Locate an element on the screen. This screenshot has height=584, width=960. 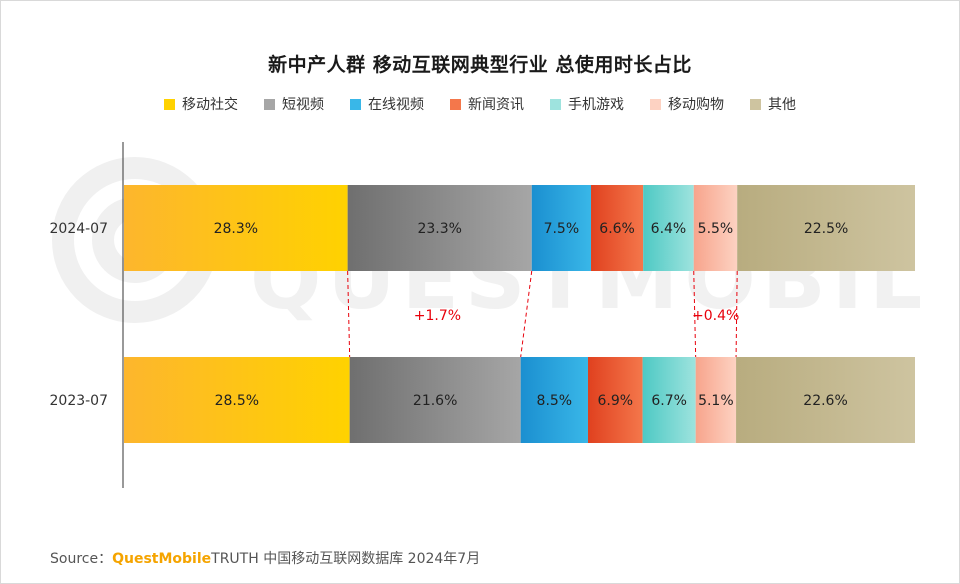
bar-value-label: 5.1% is located at coordinates (716, 401).